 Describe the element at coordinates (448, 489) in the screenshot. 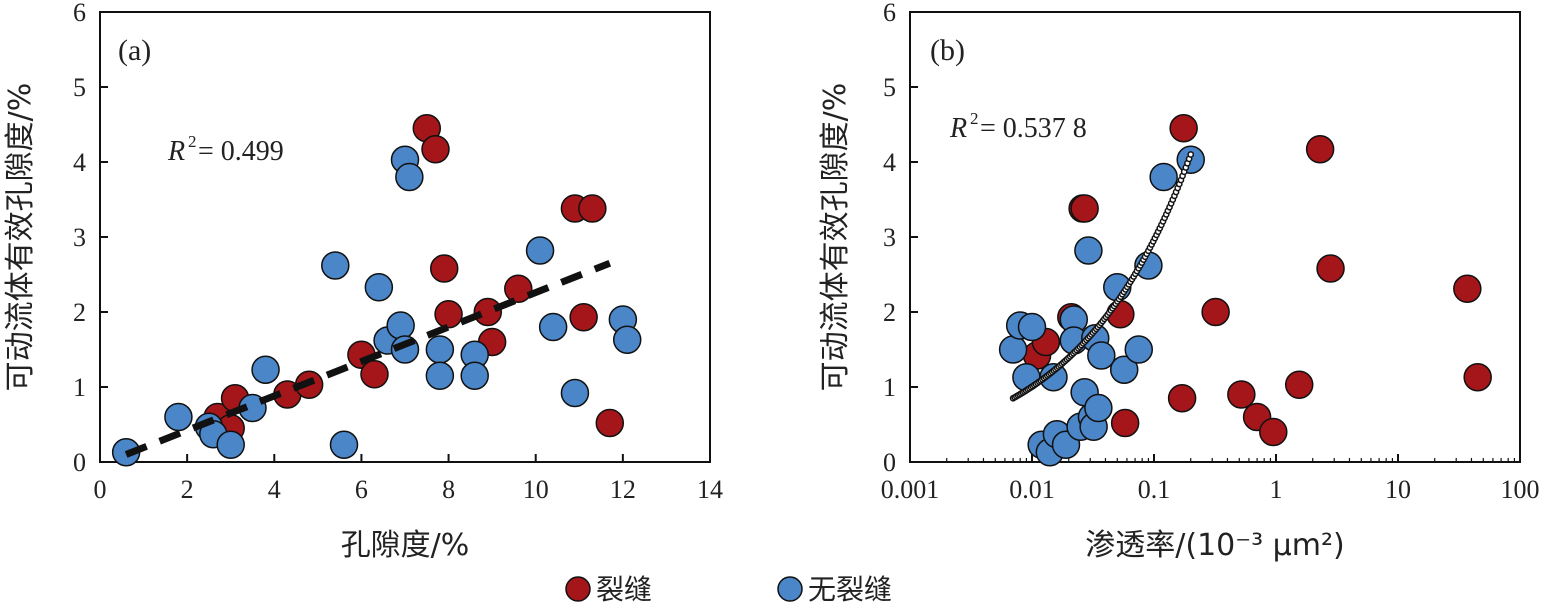

I see `x-tick-label-0-4: 8` at that location.